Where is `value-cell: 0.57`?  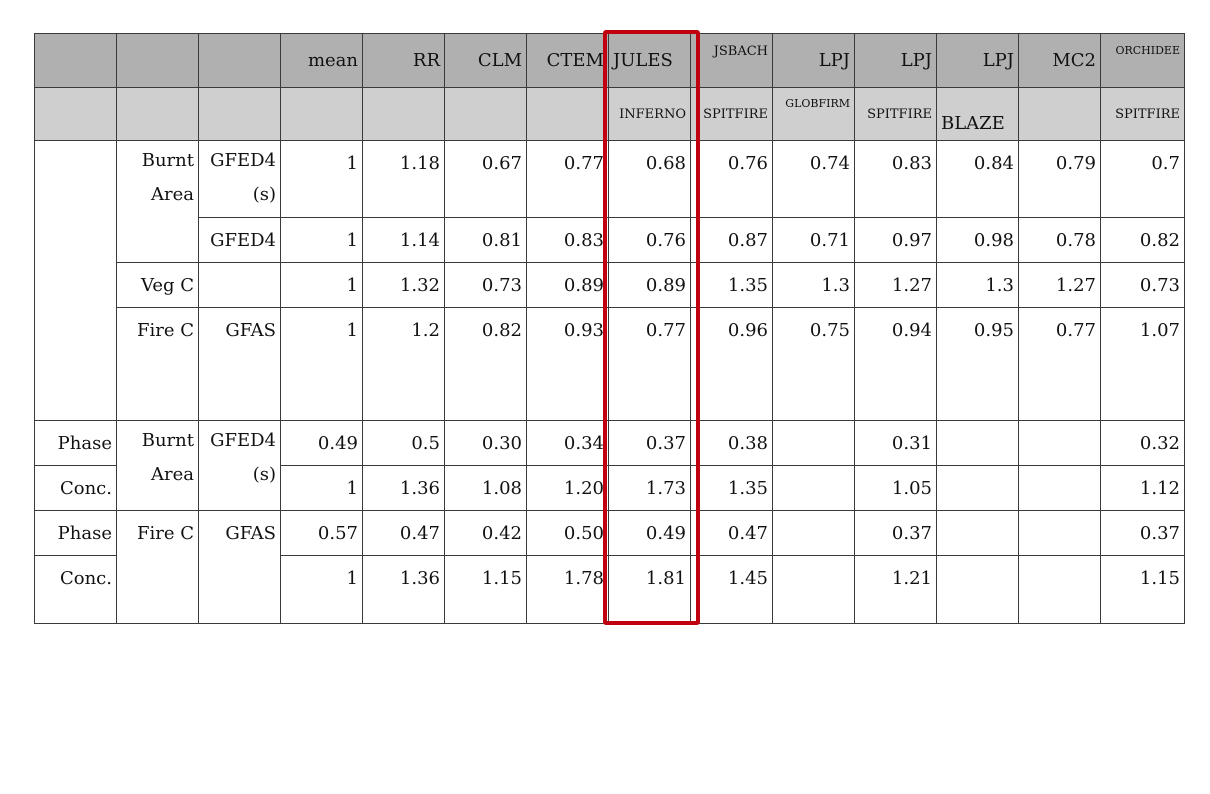 value-cell: 0.57 is located at coordinates (321, 533).